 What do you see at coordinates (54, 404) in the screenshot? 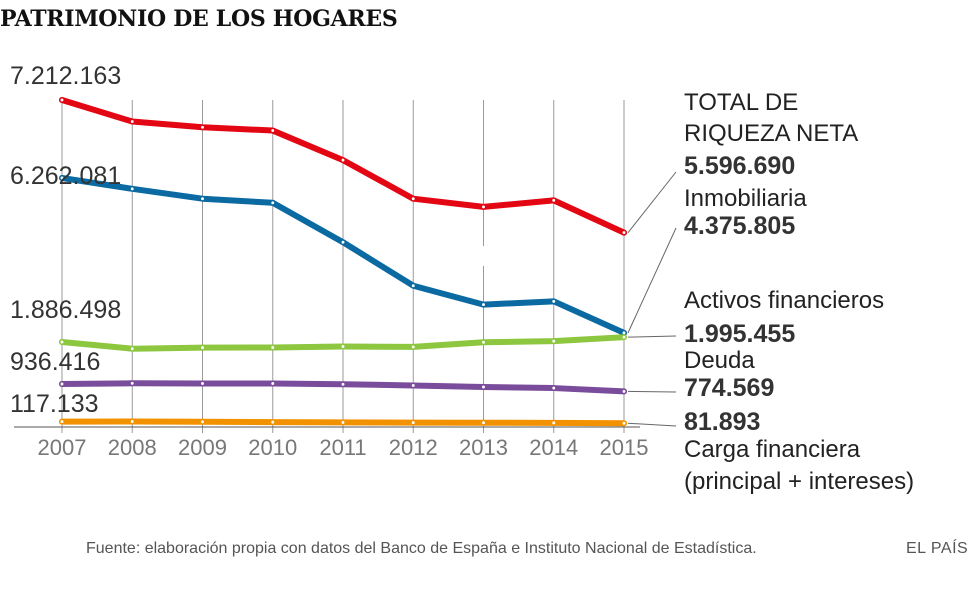
I see `start-value-label: 117.133` at bounding box center [54, 404].